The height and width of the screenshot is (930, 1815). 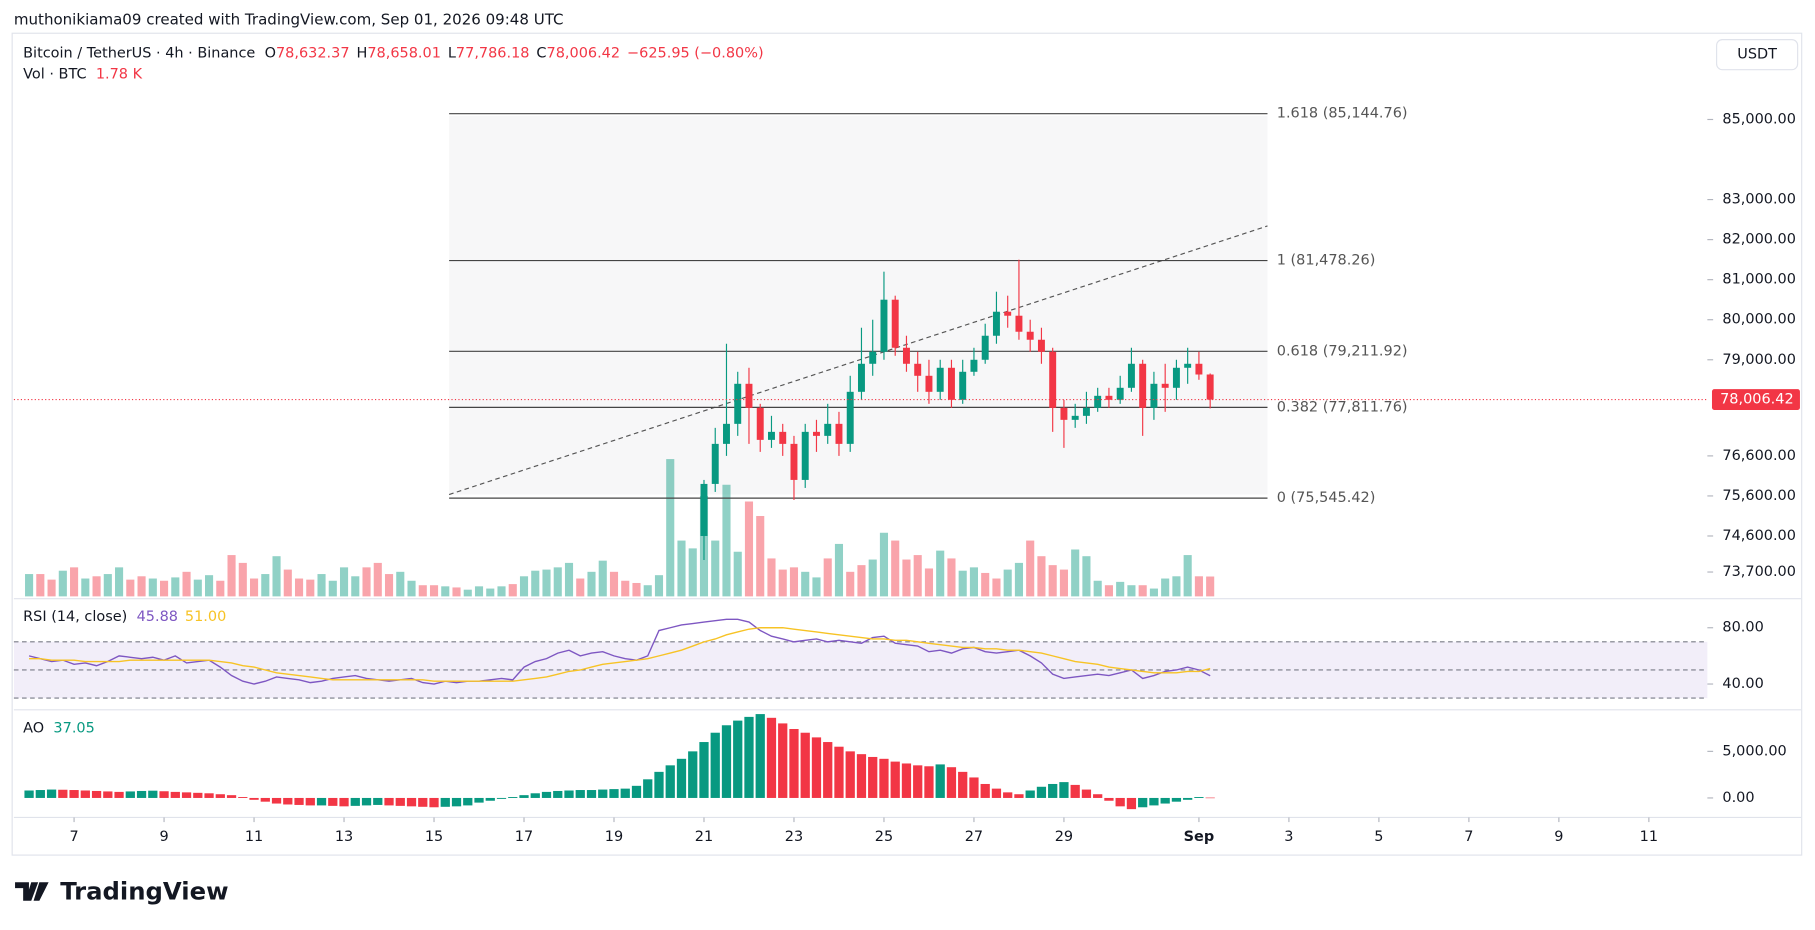 What do you see at coordinates (1759, 536) in the screenshot?
I see `y-tick-label: 74,600.00` at bounding box center [1759, 536].